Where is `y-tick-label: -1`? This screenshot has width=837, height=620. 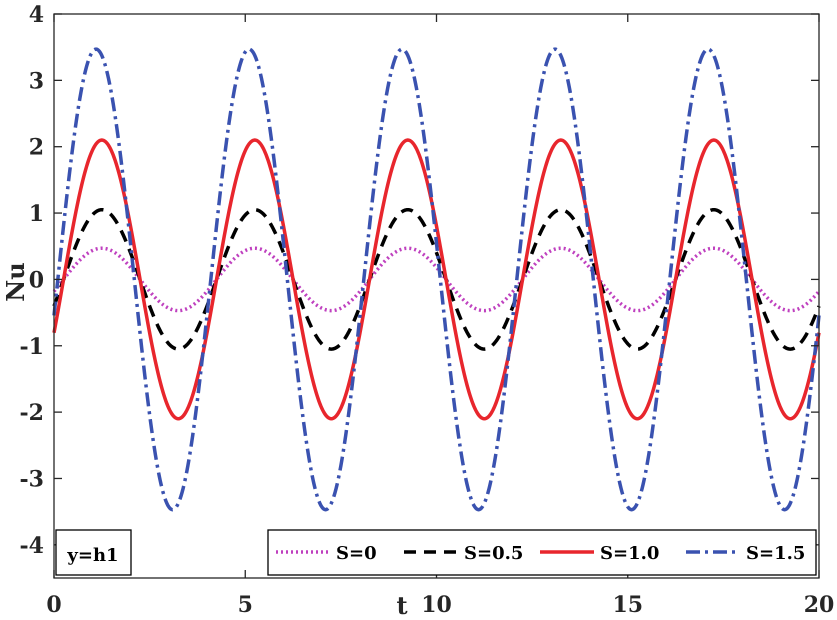
y-tick-label: -1 is located at coordinates (32, 347).